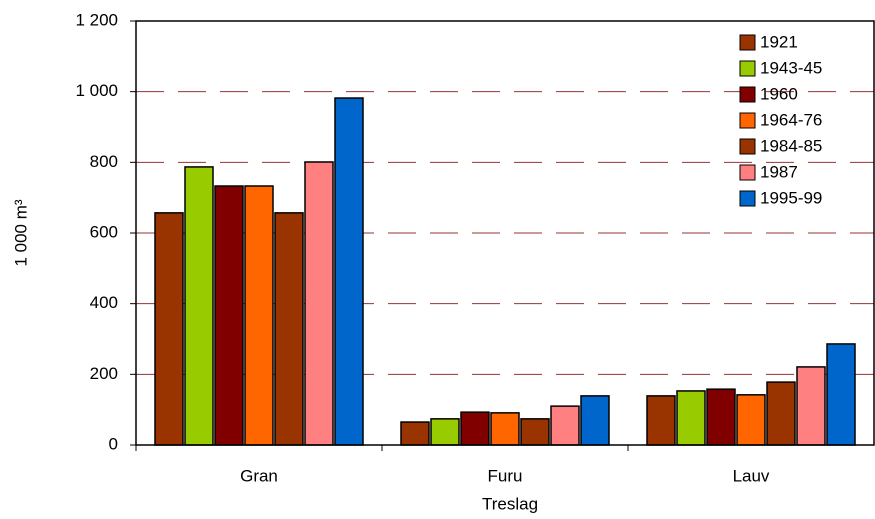 This screenshot has height=519, width=875. Describe the element at coordinates (751, 475) in the screenshot. I see `x-tick-label: Lauv` at that location.